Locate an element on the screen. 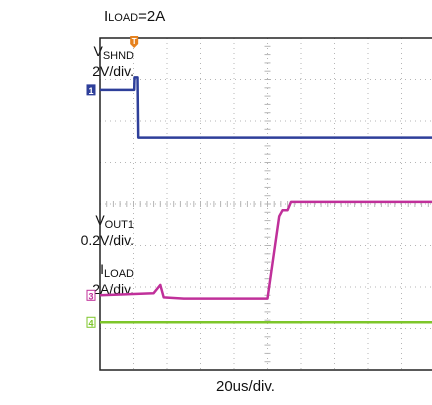  channel-1-marker is located at coordinates (91, 90).